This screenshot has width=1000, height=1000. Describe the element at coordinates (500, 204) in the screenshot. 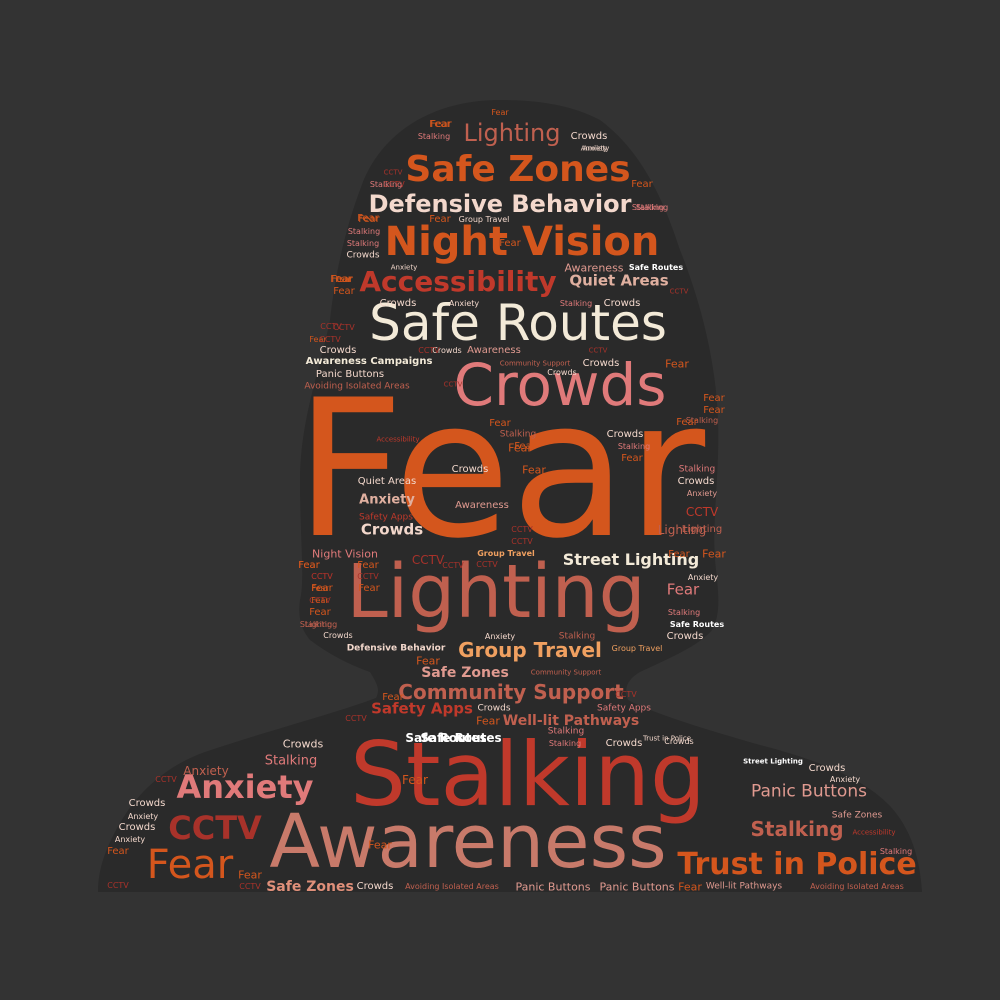

I see `word-defensive-behavior: Defensive Behavior` at that location.